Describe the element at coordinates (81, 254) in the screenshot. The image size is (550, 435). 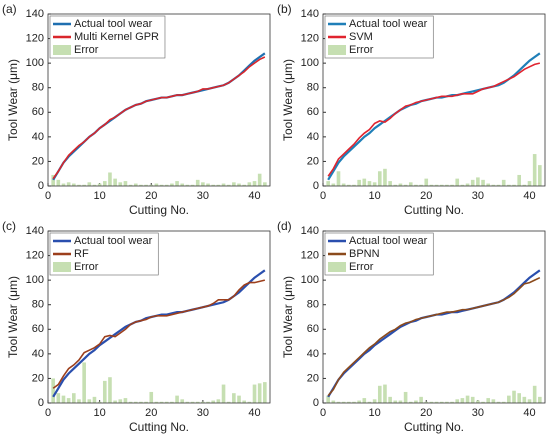
I see `legend-label: RF` at that location.